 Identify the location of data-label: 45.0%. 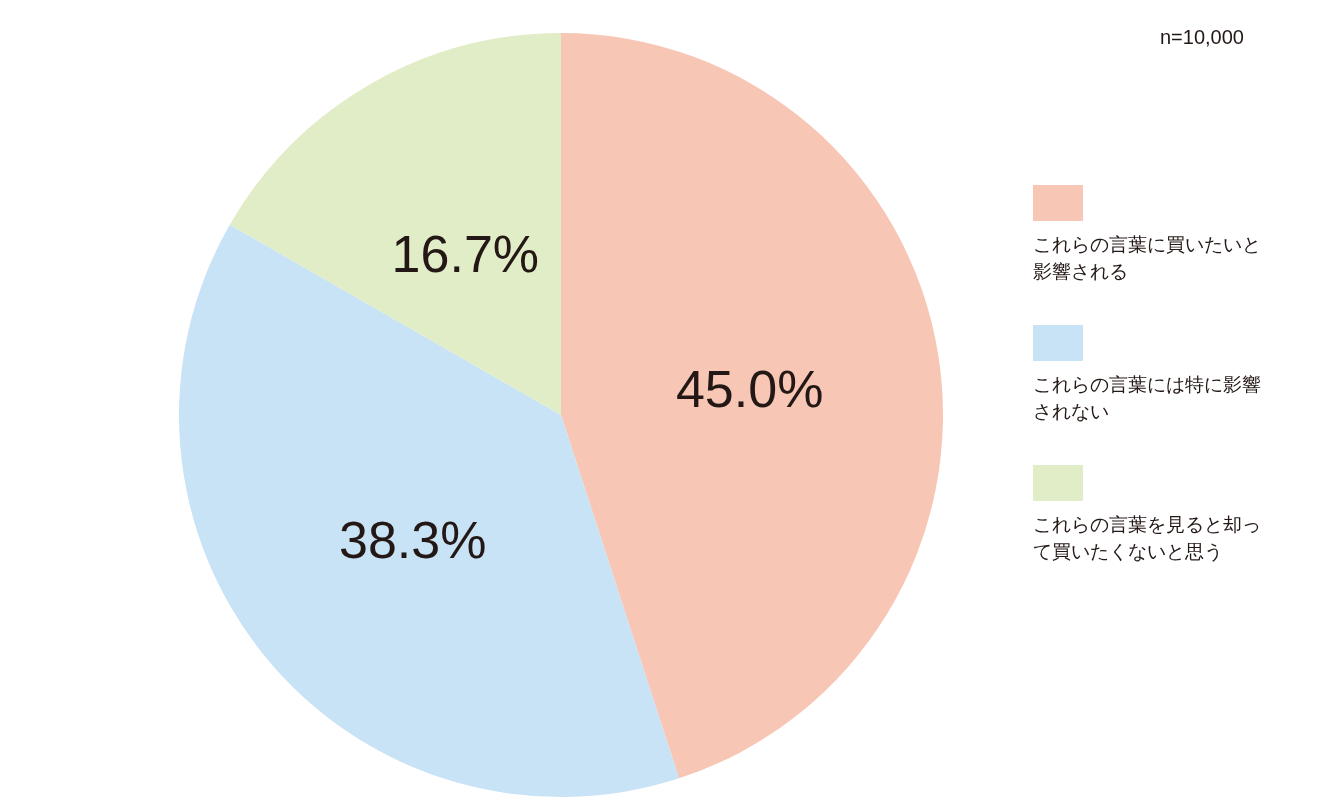
(749, 389).